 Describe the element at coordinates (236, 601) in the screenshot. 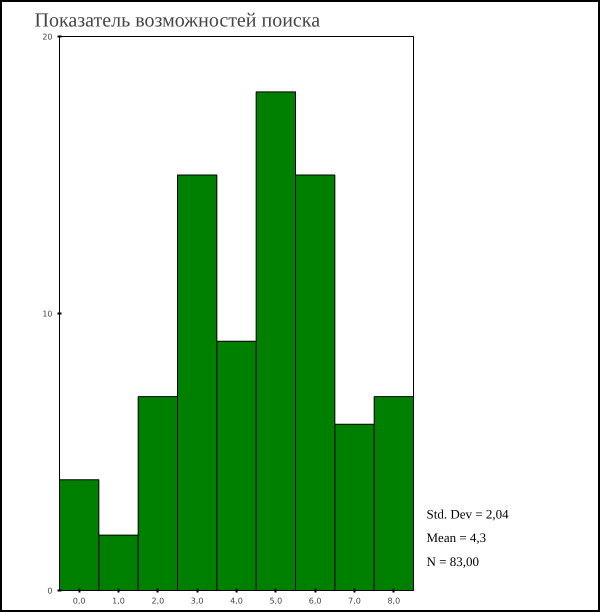

I see `x-tick-label: 4,0` at that location.